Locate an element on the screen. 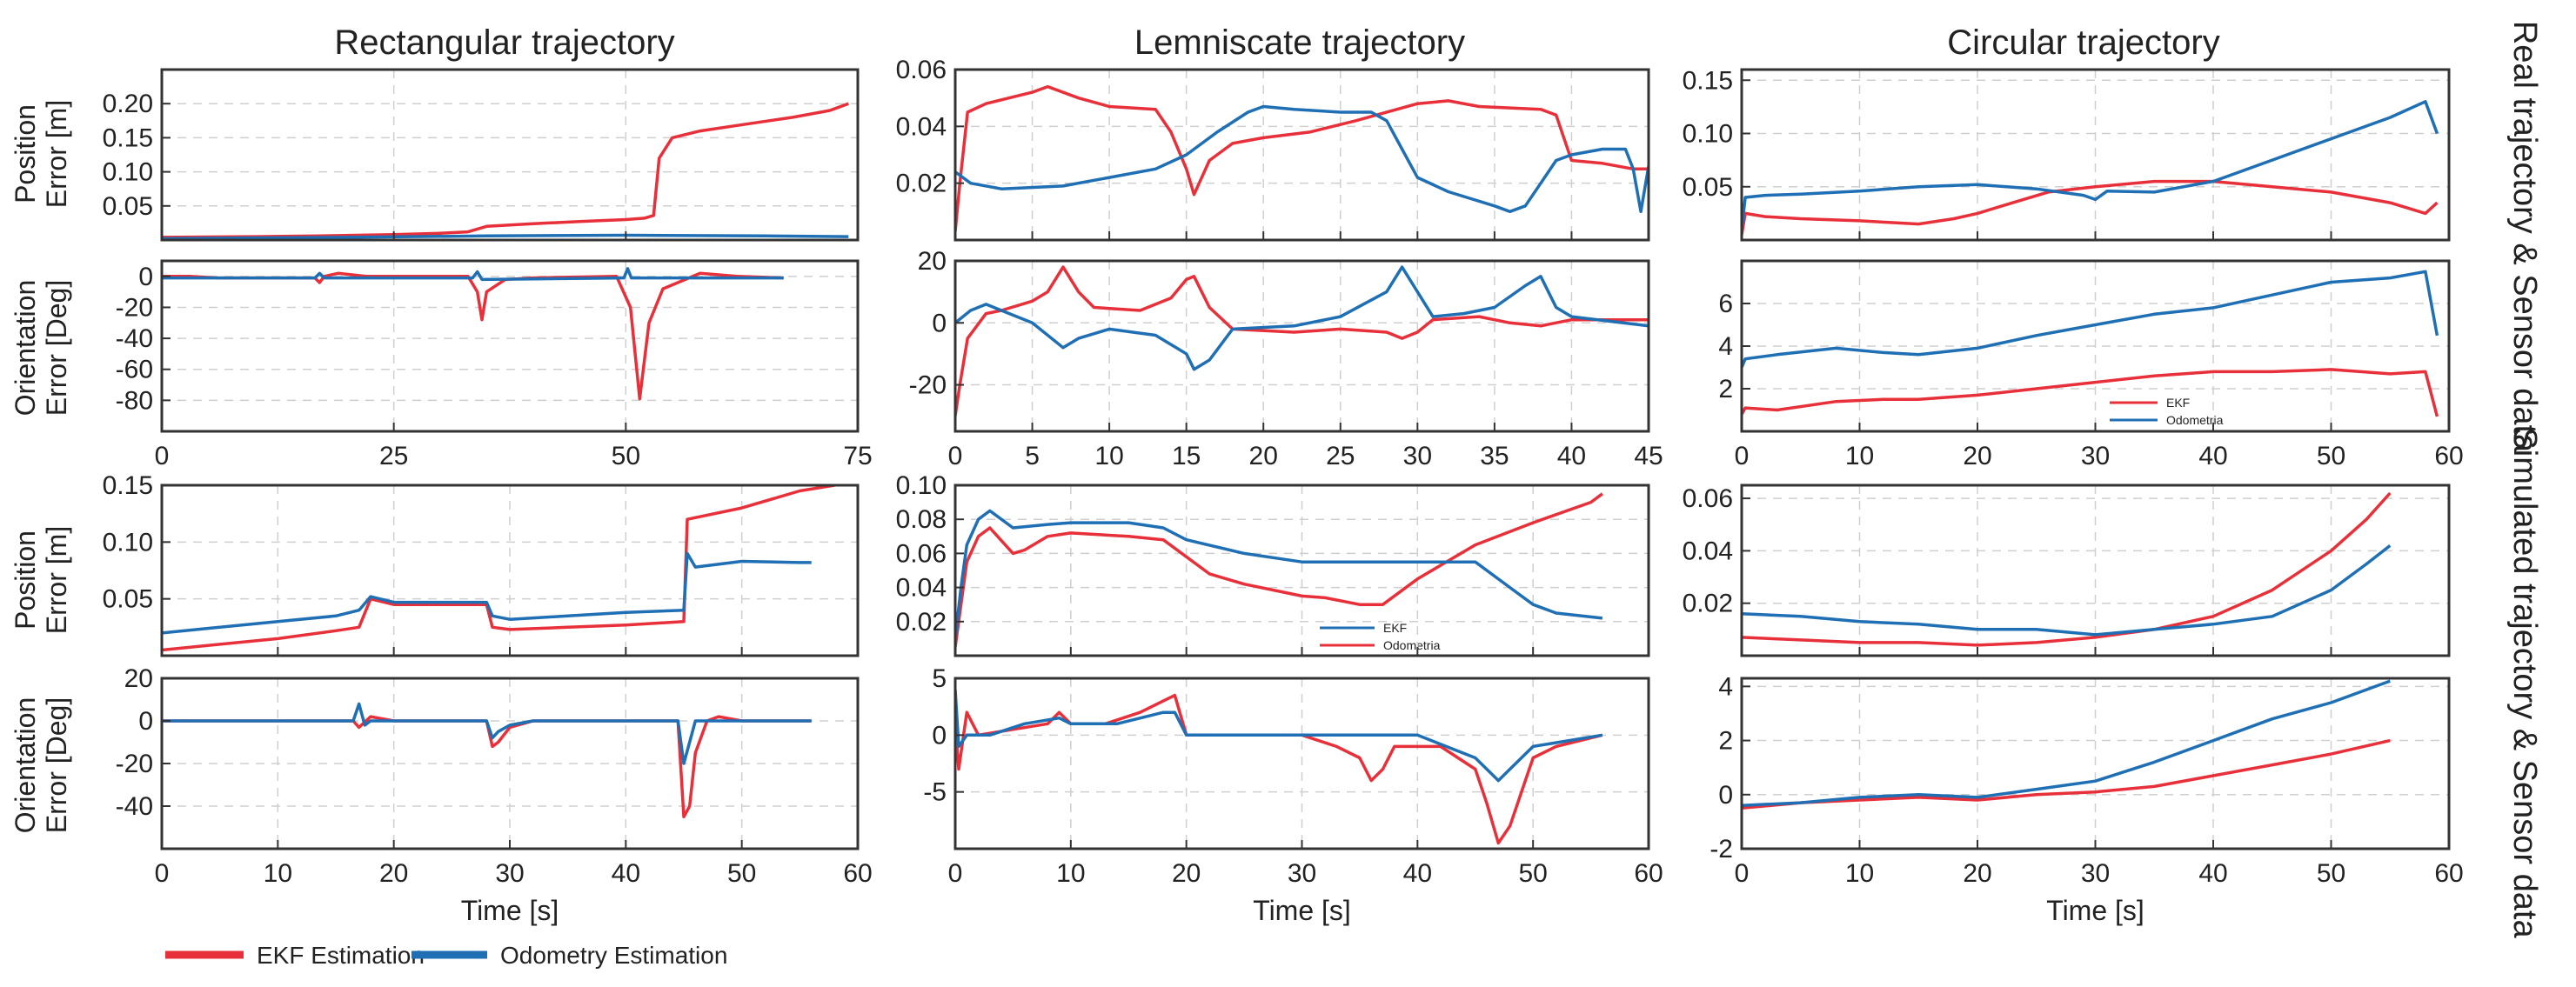 The height and width of the screenshot is (987, 2576). inset-legend-odometry-label: Odometria is located at coordinates (1412, 645).